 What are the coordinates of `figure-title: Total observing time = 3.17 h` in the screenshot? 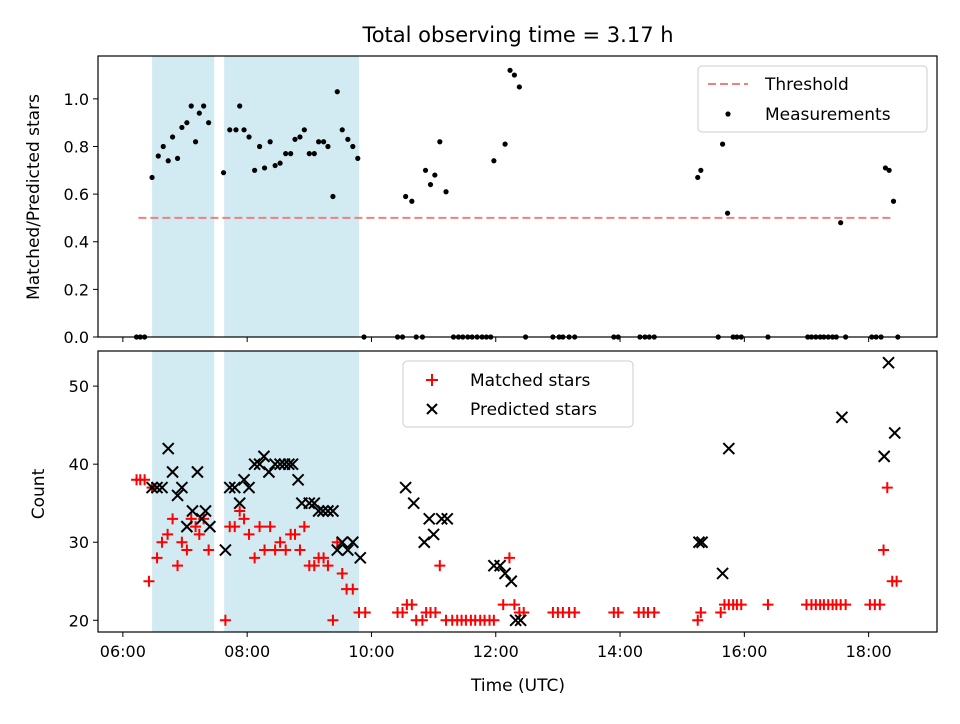 It's located at (517, 35).